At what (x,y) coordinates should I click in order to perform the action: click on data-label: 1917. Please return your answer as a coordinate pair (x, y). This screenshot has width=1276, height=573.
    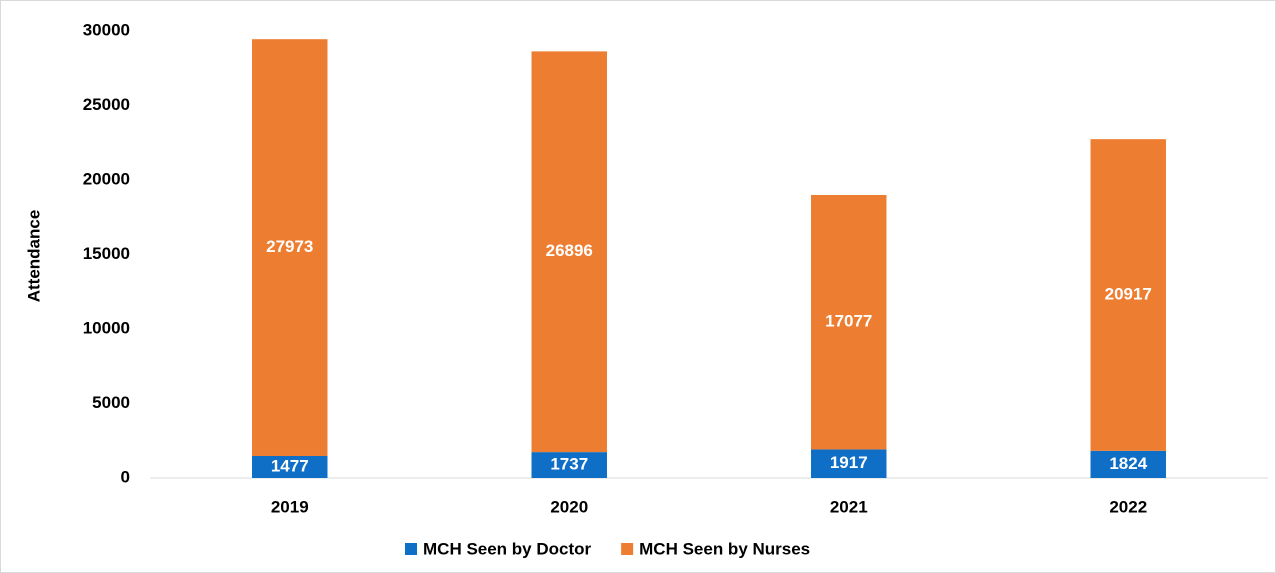
    Looking at the image, I should click on (849, 462).